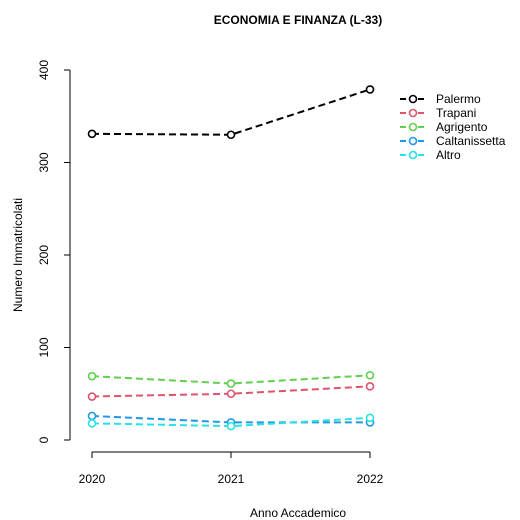 Image resolution: width=520 pixels, height=520 pixels. Describe the element at coordinates (92, 416) in the screenshot. I see `data-point-caltanissetta` at that location.